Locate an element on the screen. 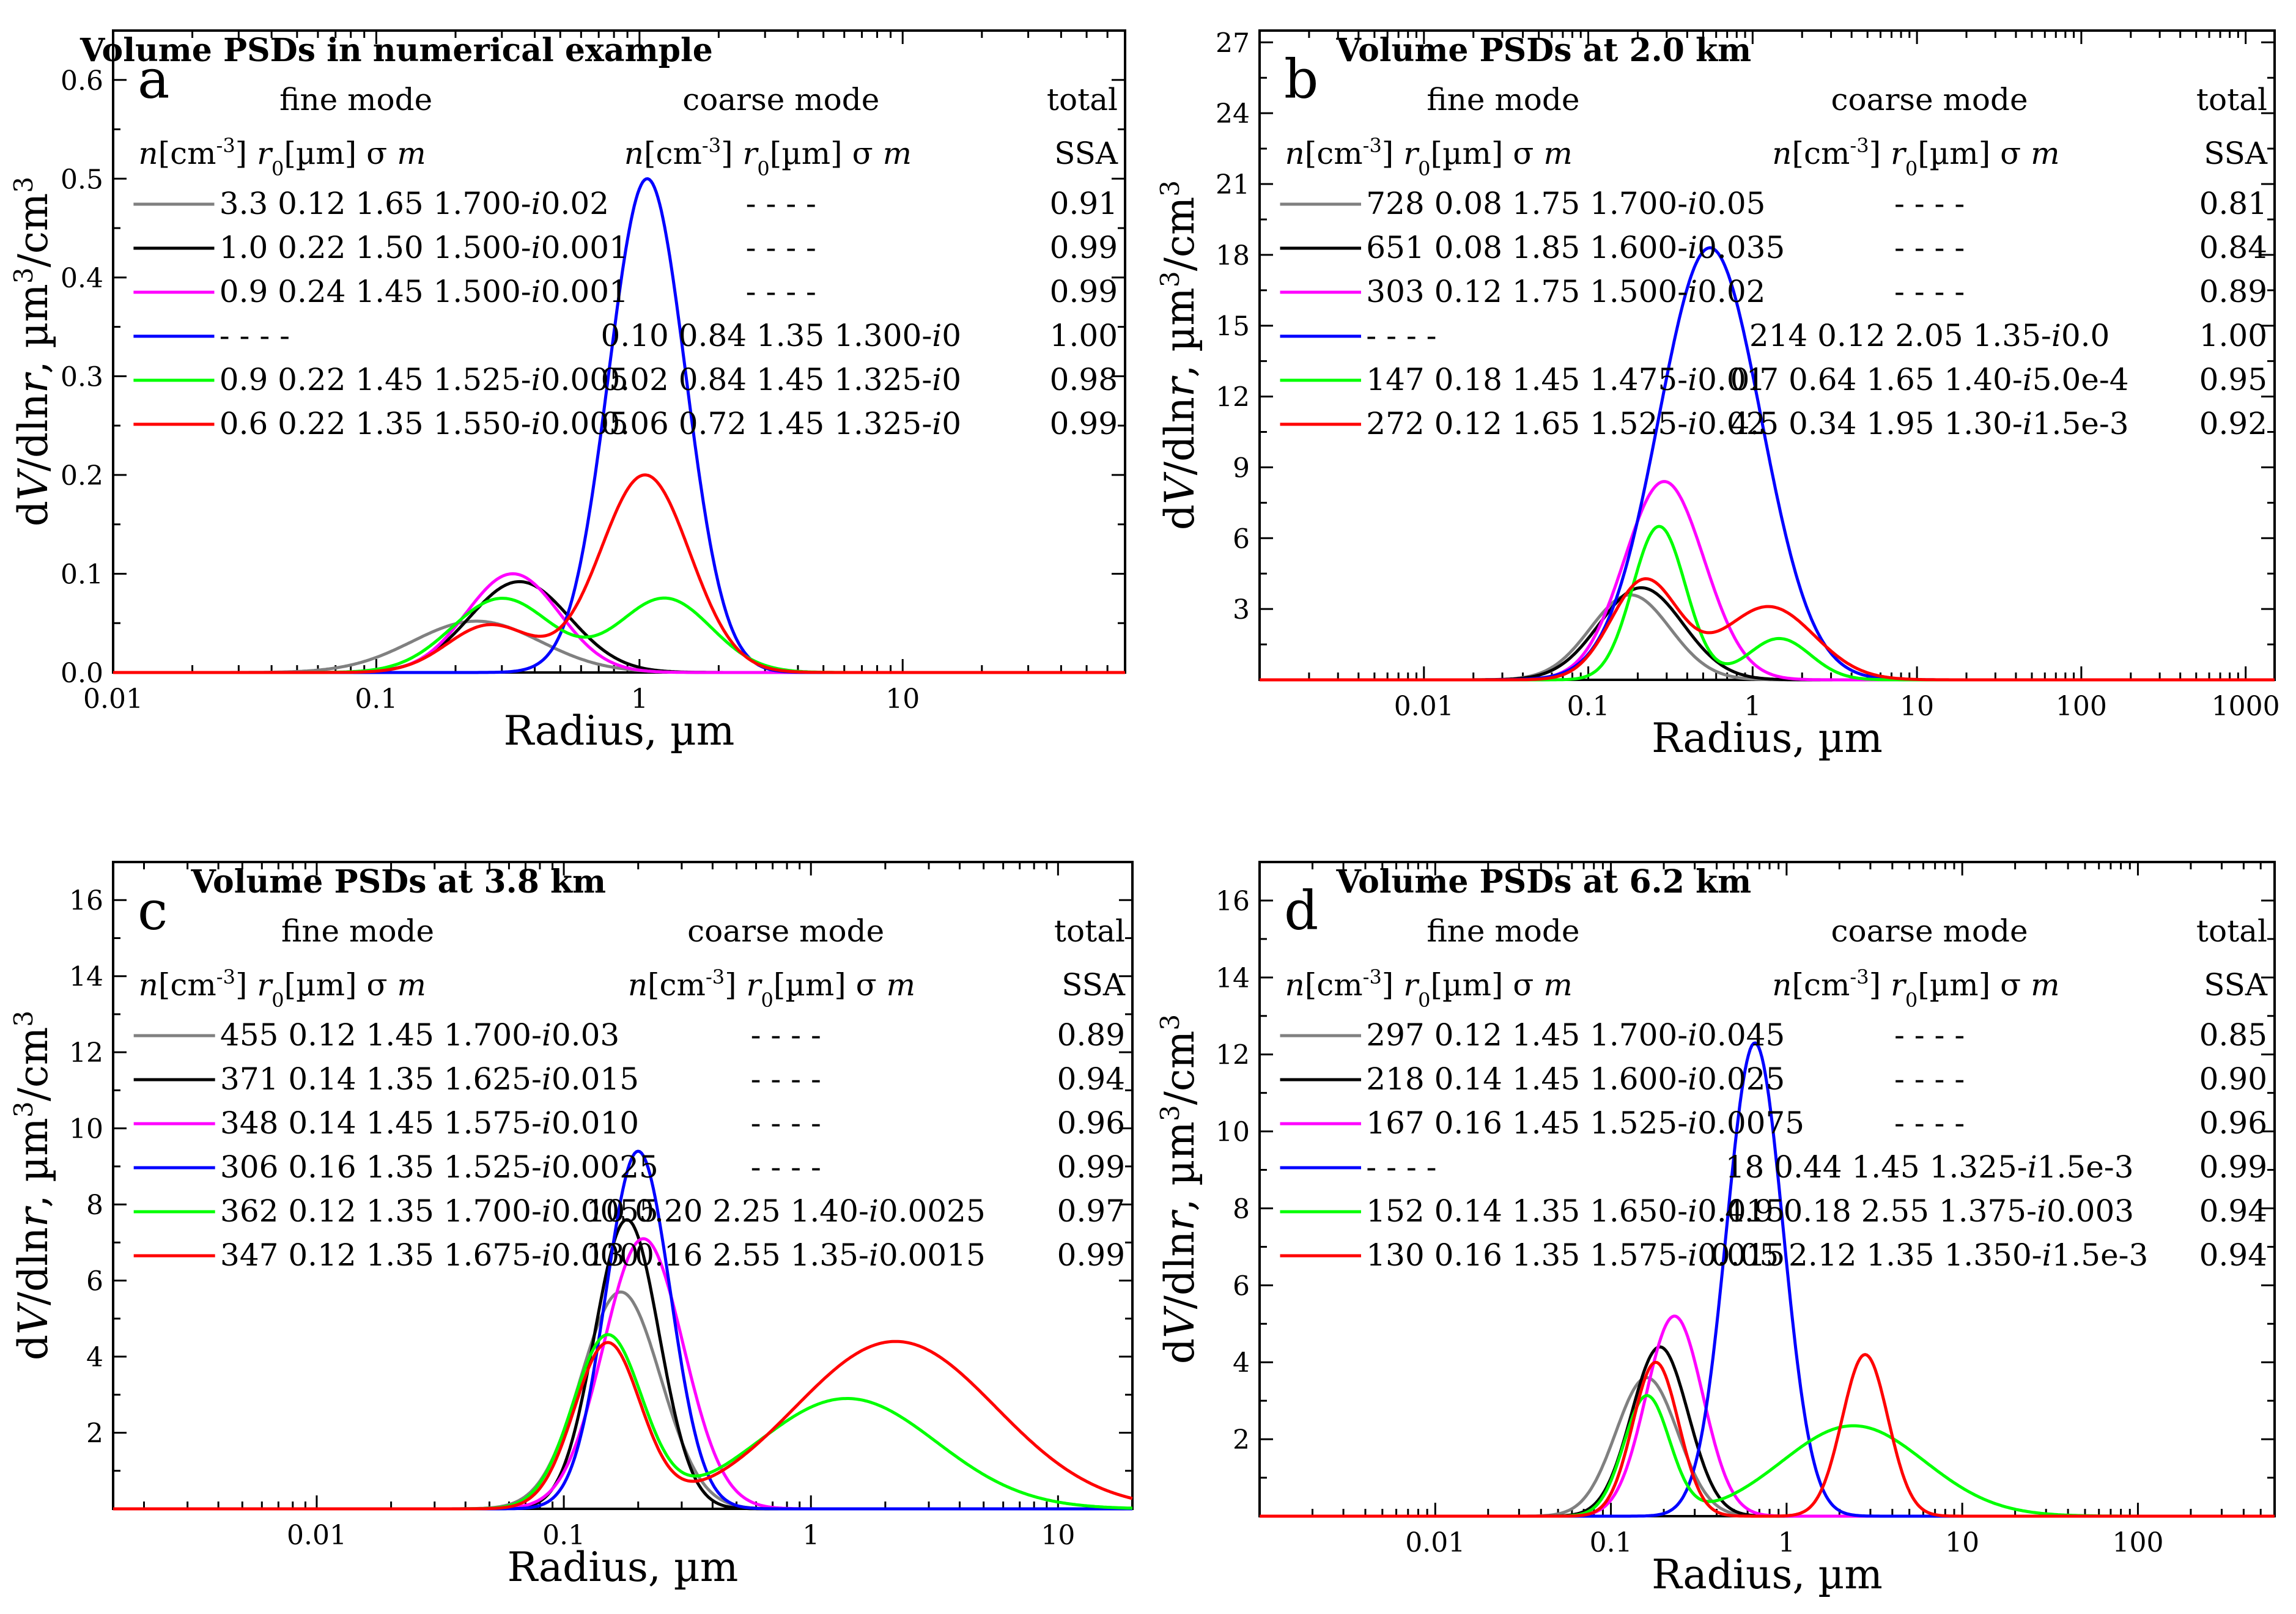 The image size is (2296, 1614). panel-letter: c is located at coordinates (153, 910).